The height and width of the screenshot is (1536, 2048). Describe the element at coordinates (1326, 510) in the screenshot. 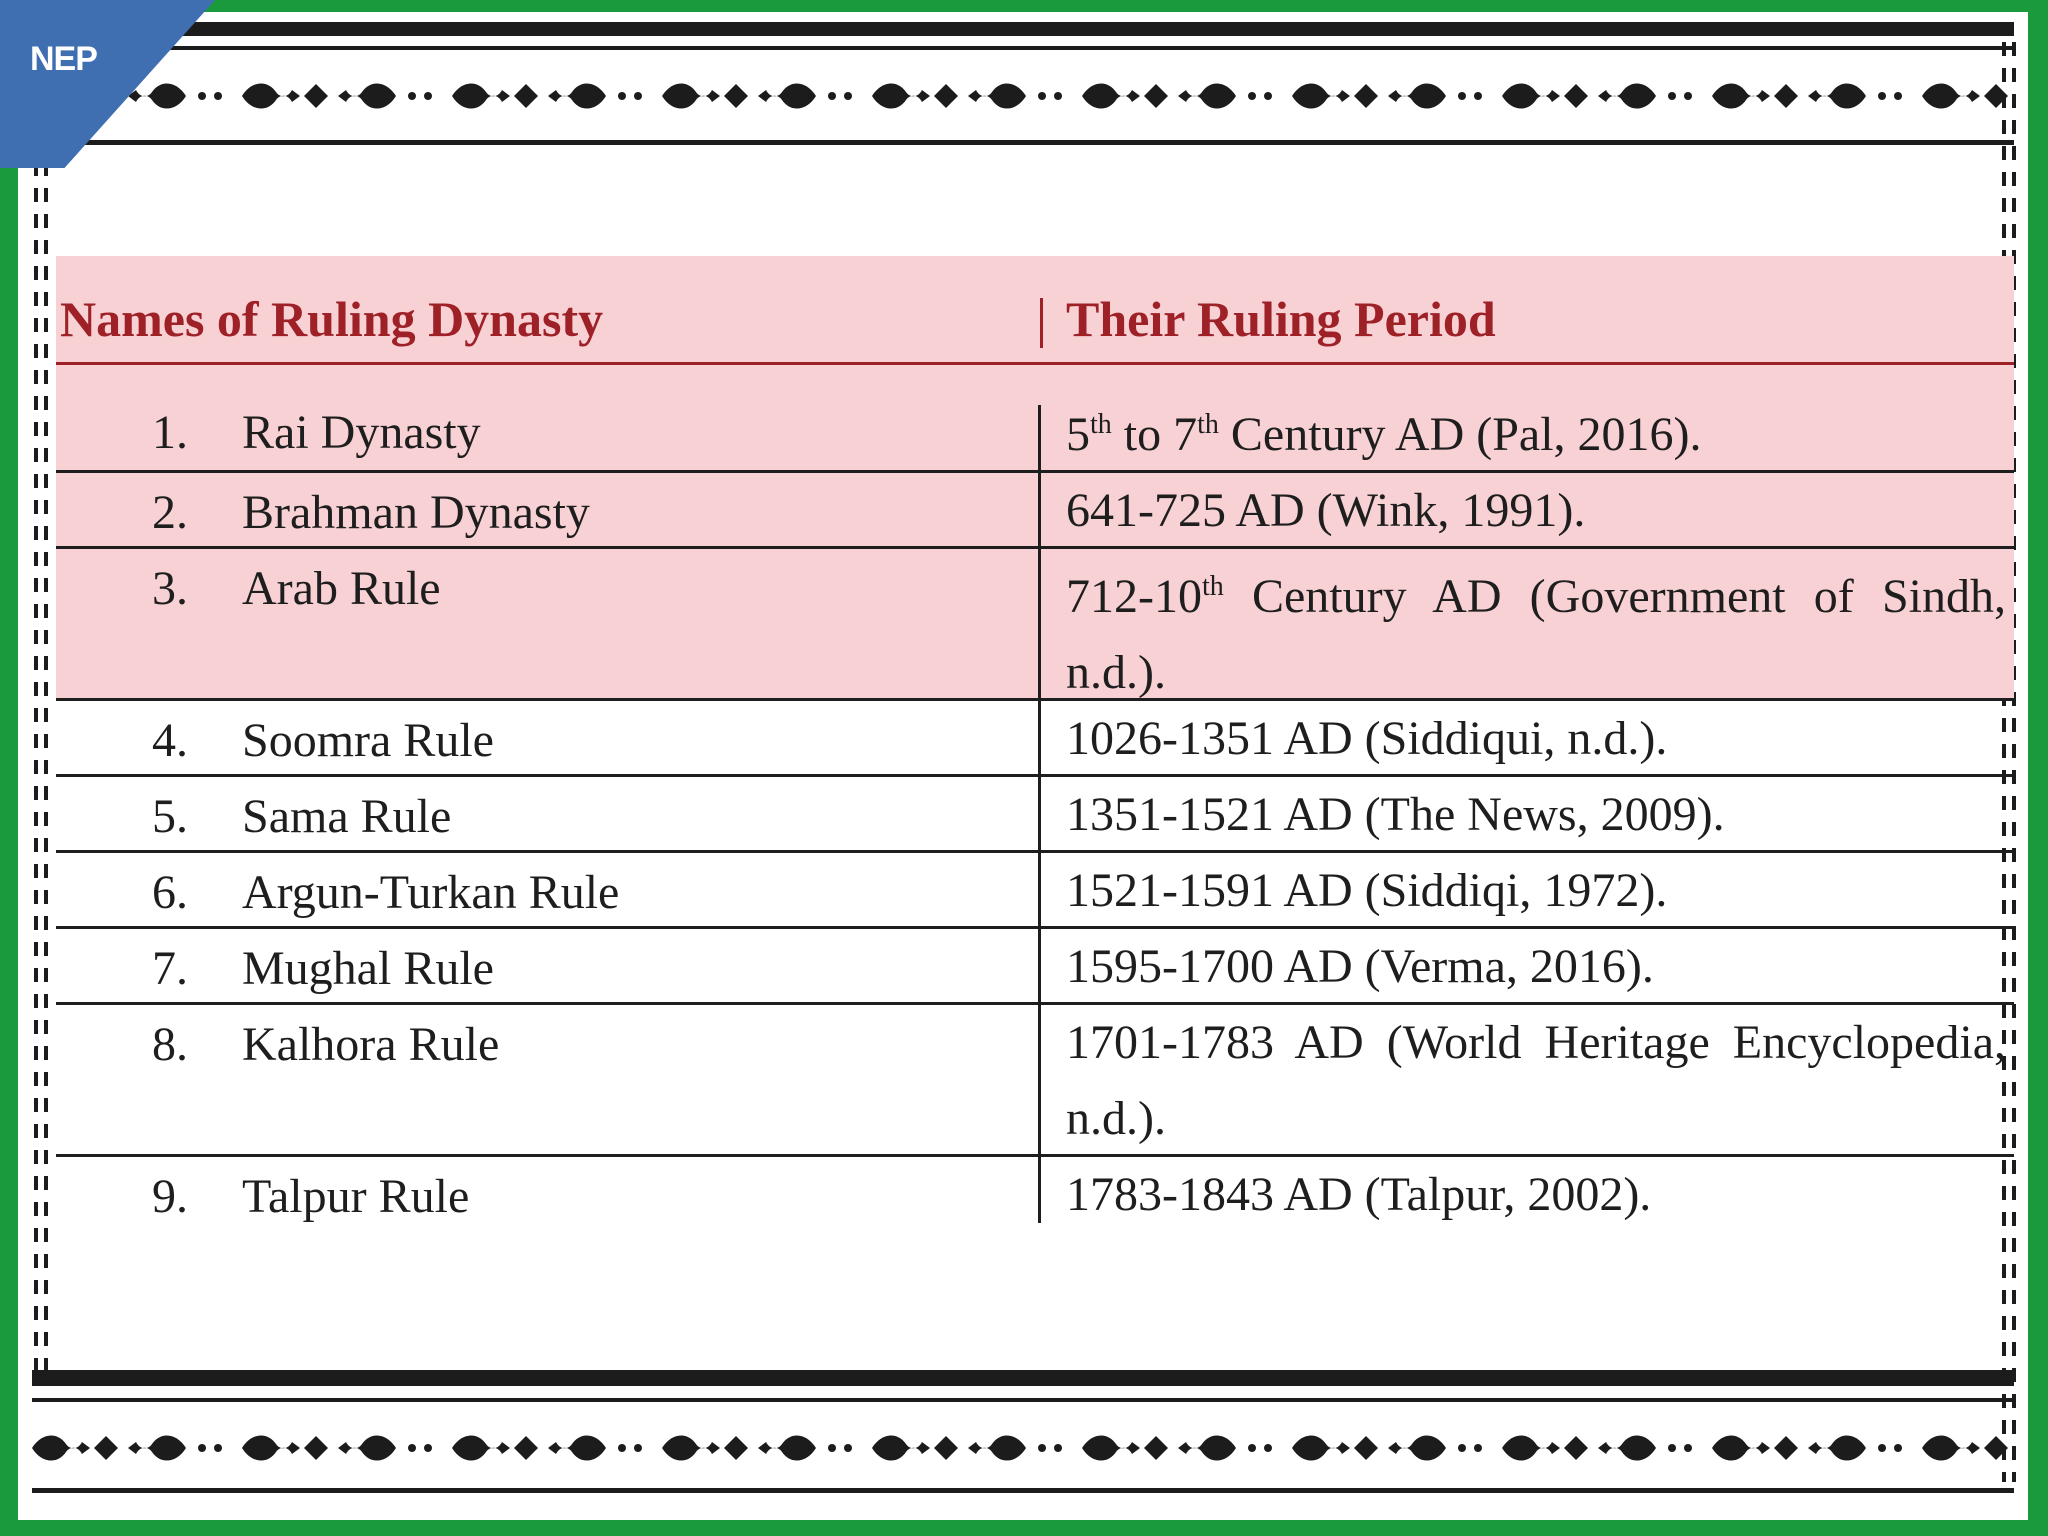

I see `ruling-period: 641-725 AD (Wink, 1991).` at that location.